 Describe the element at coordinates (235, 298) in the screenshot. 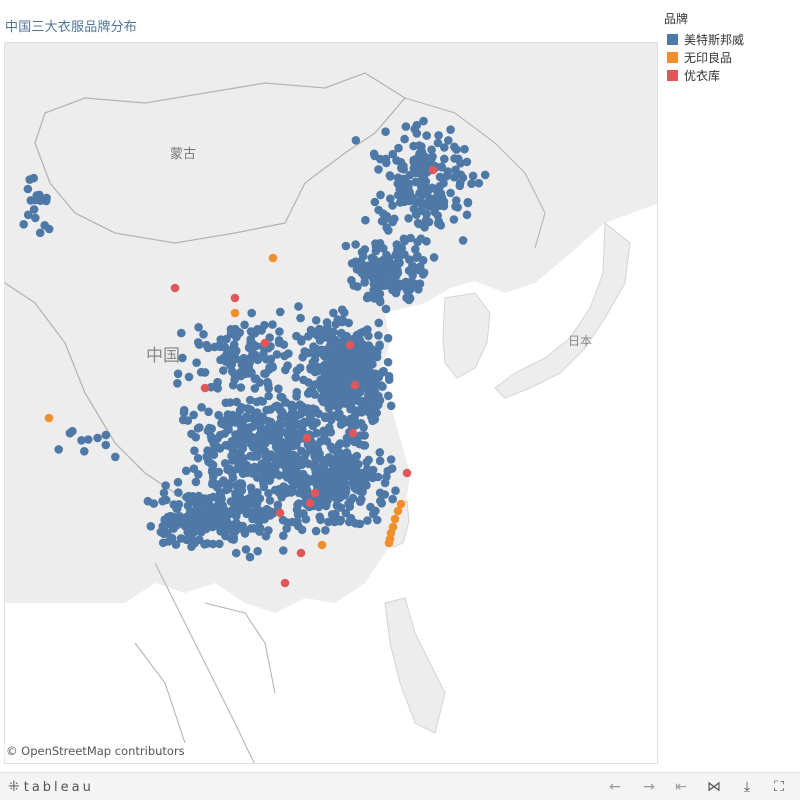

I see `store-point-uniqlo` at that location.